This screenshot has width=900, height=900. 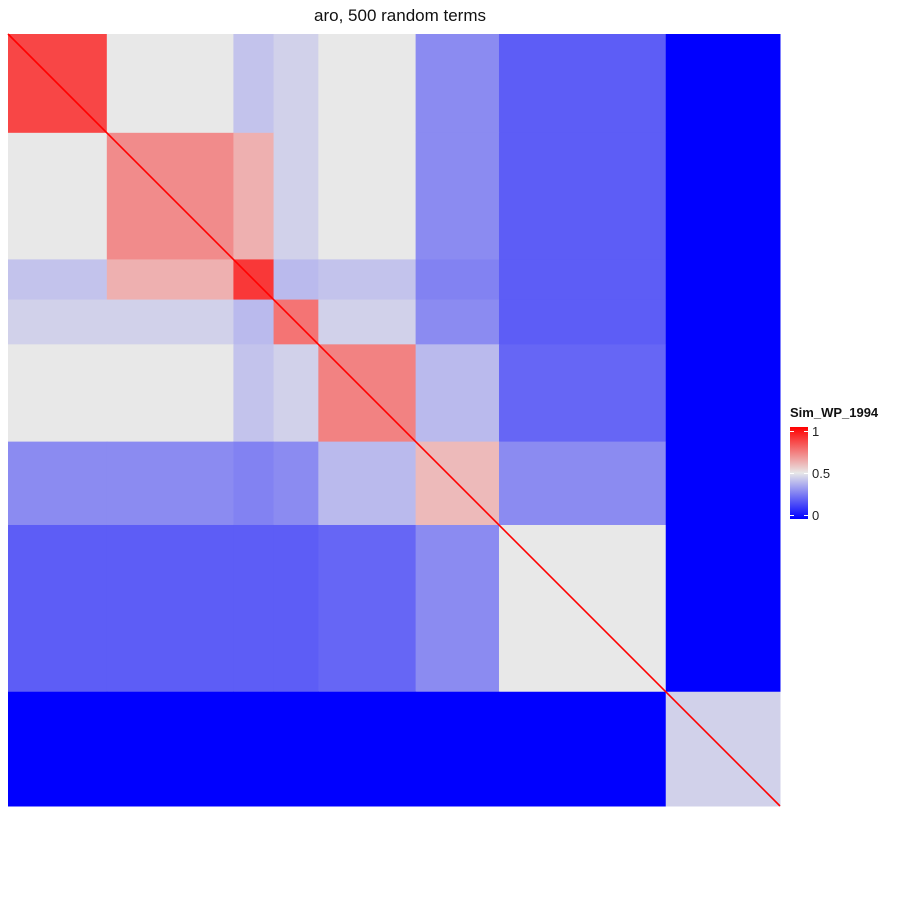 I want to click on legend-color-bar, so click(x=799, y=473).